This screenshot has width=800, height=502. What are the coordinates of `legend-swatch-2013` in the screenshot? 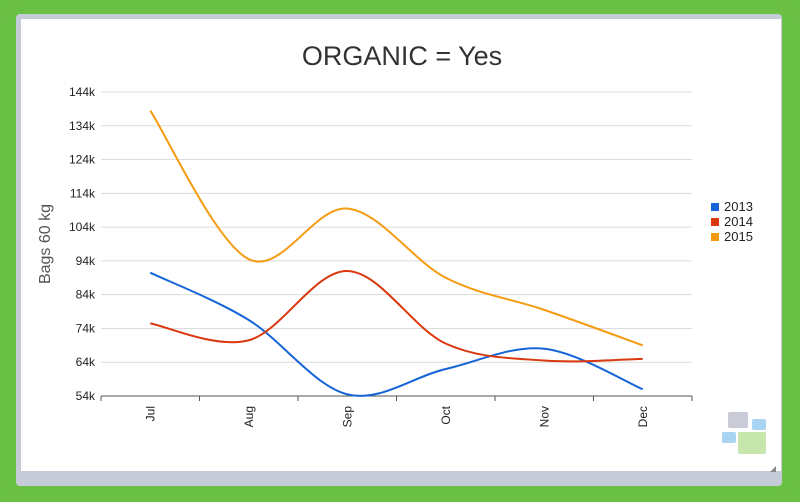 It's located at (715, 207).